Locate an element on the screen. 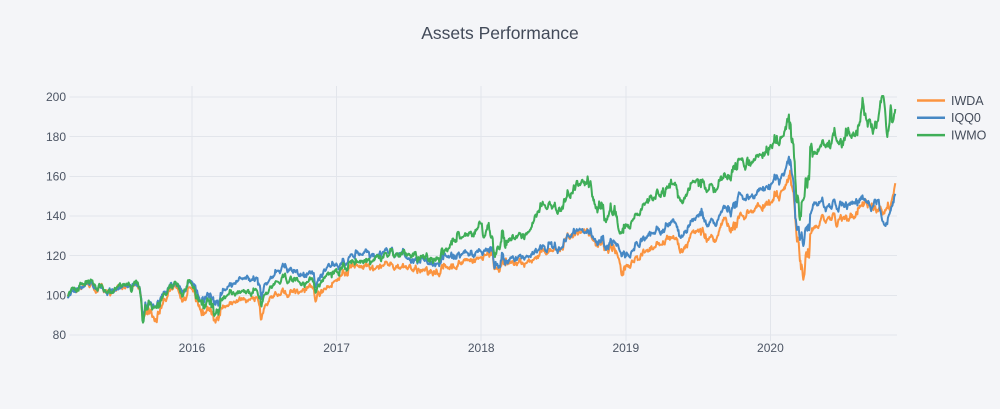  svg-text: 160 is located at coordinates (56, 177).